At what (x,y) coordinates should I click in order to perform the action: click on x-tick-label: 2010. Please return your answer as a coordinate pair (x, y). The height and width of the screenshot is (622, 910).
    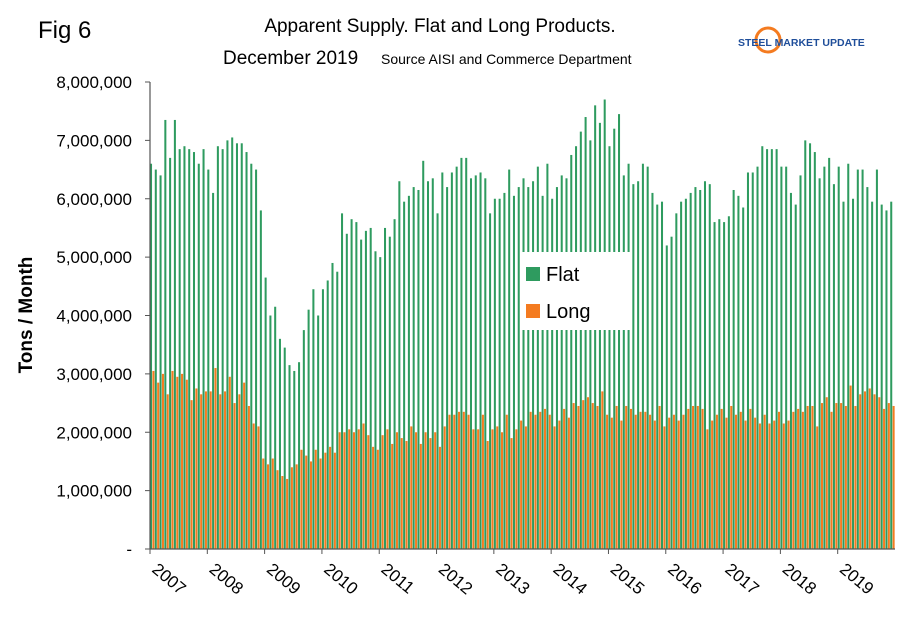
    Looking at the image, I should click on (340, 579).